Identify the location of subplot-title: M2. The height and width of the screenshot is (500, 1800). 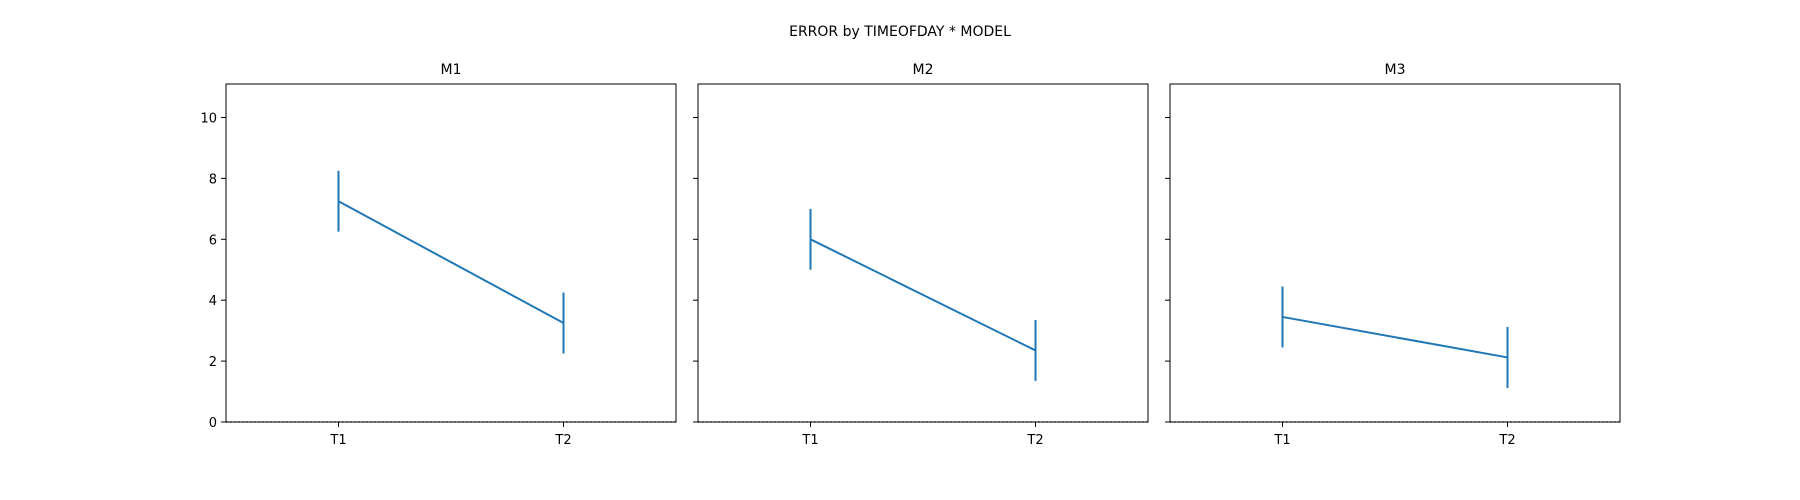
(923, 70).